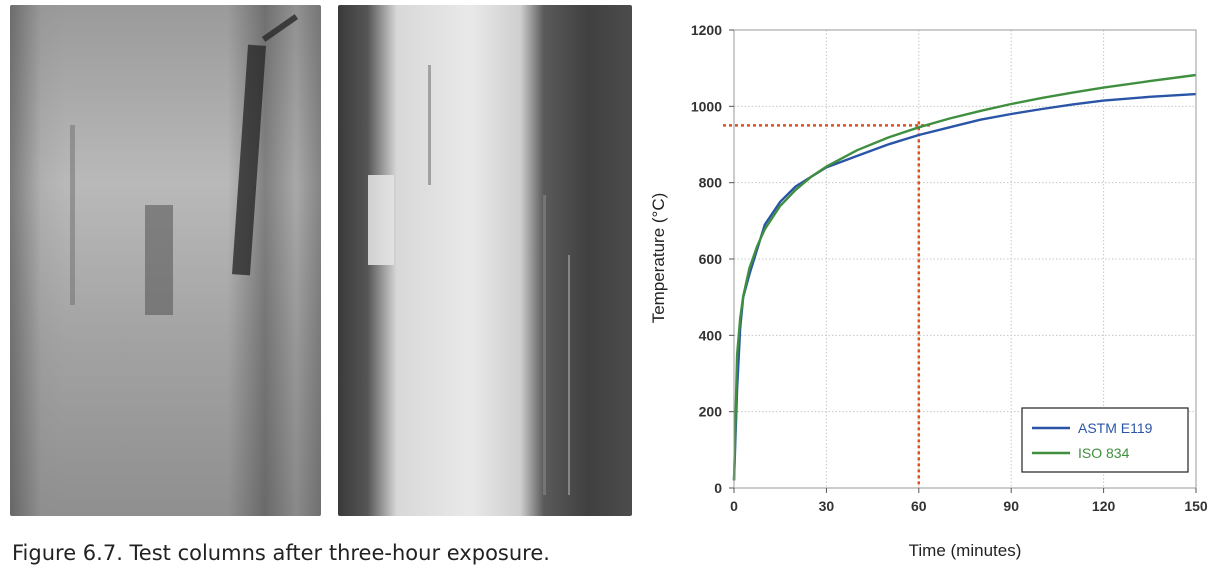 Image resolution: width=1209 pixels, height=565 pixels. I want to click on x-tick-label: 120, so click(1104, 506).